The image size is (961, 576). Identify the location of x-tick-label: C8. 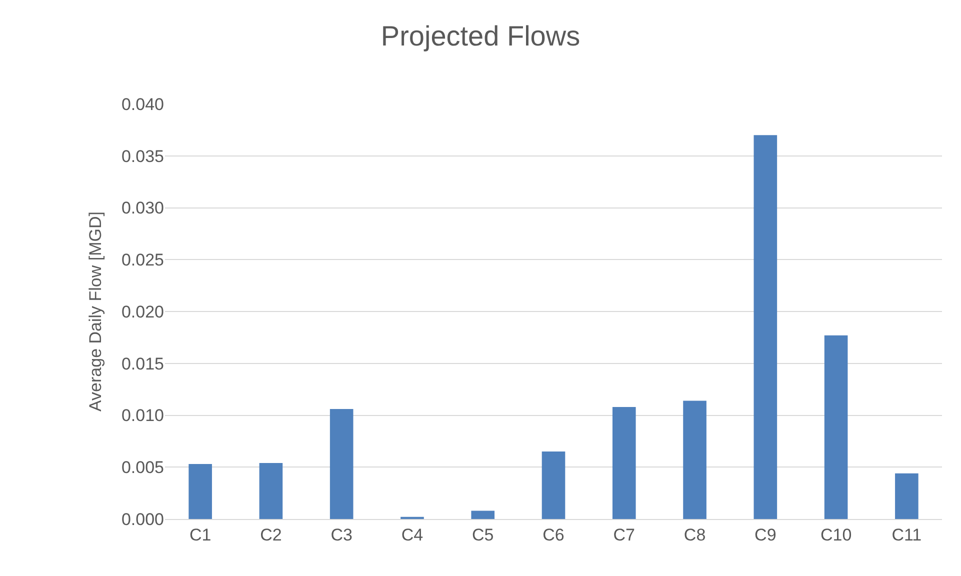
(695, 534).